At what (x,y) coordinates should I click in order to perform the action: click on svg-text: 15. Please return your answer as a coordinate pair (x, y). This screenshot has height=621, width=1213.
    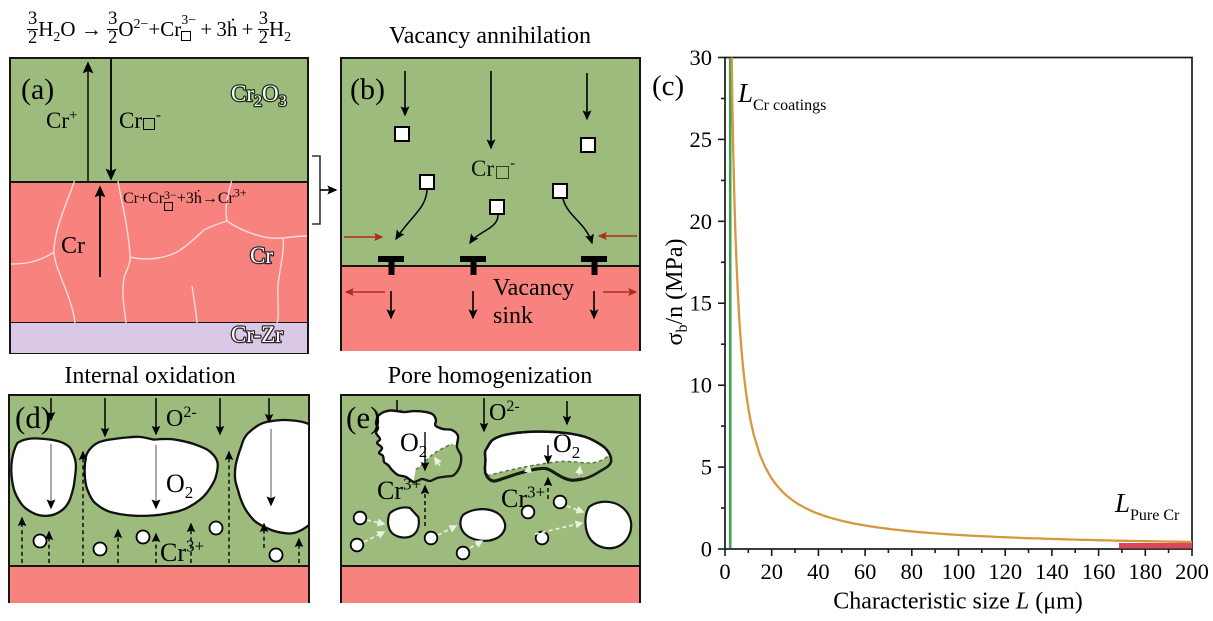
    Looking at the image, I should click on (701, 303).